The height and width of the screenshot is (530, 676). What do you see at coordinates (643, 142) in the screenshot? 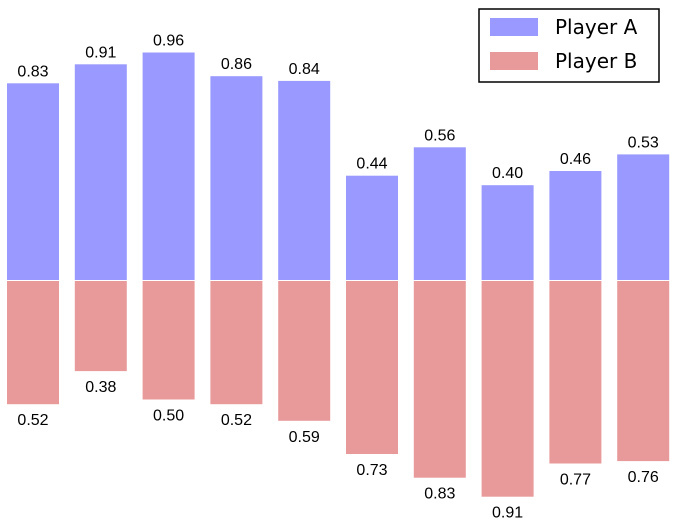
I see `value-label-player-a-10: 0.53` at bounding box center [643, 142].